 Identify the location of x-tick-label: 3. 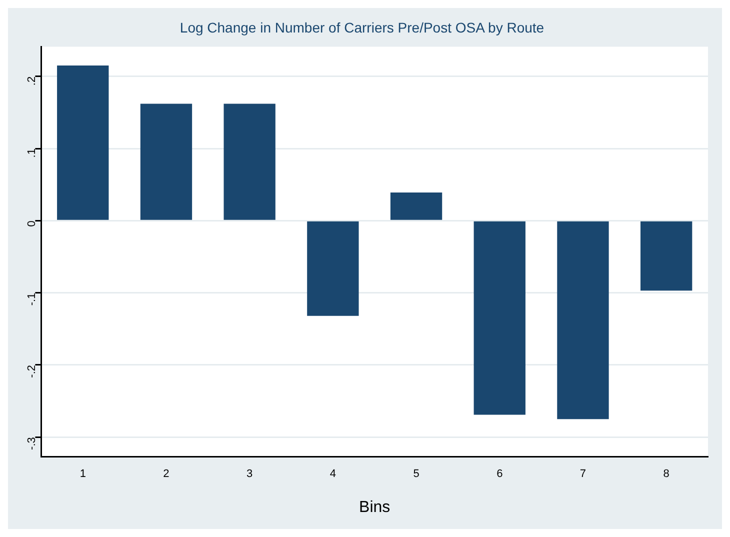
(249, 474).